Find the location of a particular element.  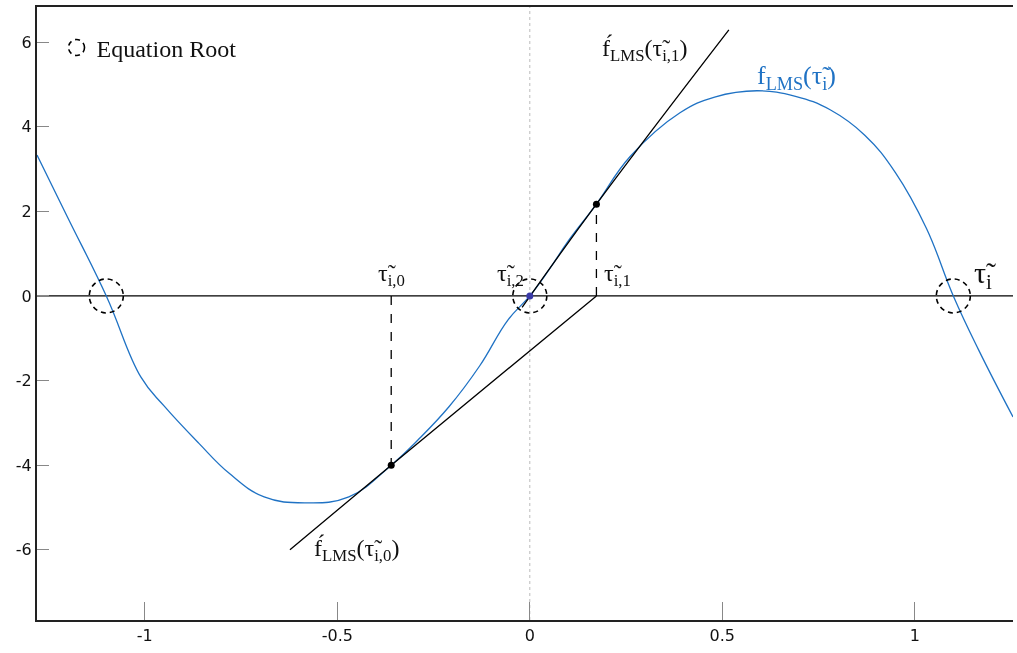

y-tick-label: 2 is located at coordinates (26, 211).